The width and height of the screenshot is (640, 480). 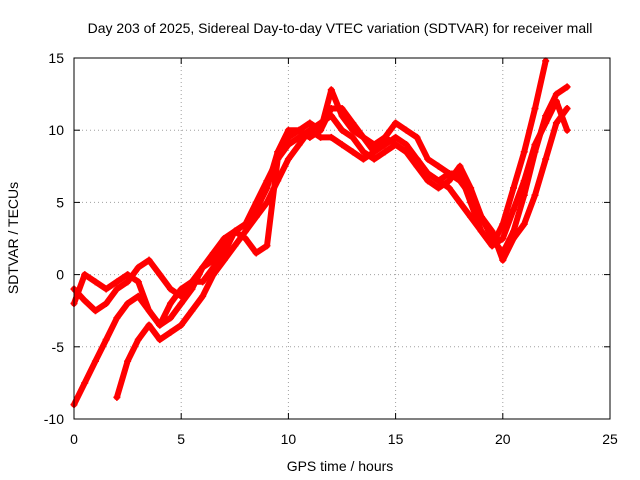 I want to click on x-tick-label: 5, so click(x=181, y=439).